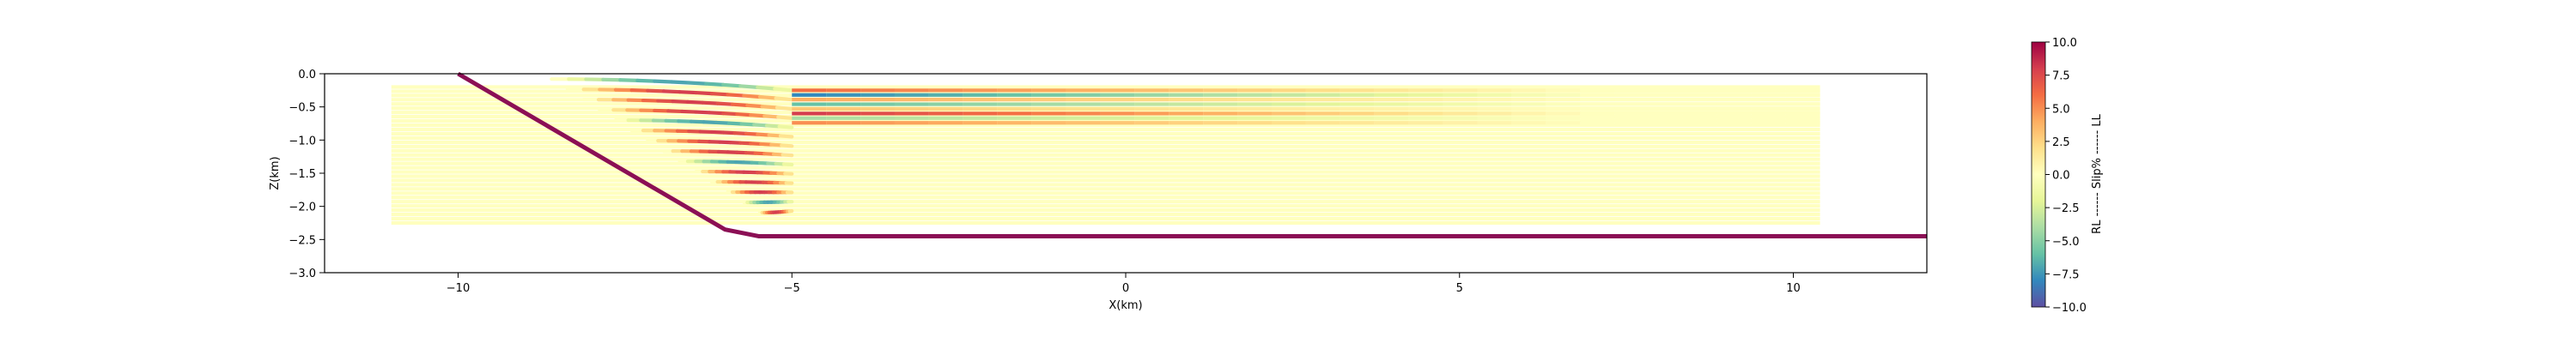 This screenshot has width=2576, height=343. I want to click on colorbar-tick-label: −5.0, so click(2066, 243).